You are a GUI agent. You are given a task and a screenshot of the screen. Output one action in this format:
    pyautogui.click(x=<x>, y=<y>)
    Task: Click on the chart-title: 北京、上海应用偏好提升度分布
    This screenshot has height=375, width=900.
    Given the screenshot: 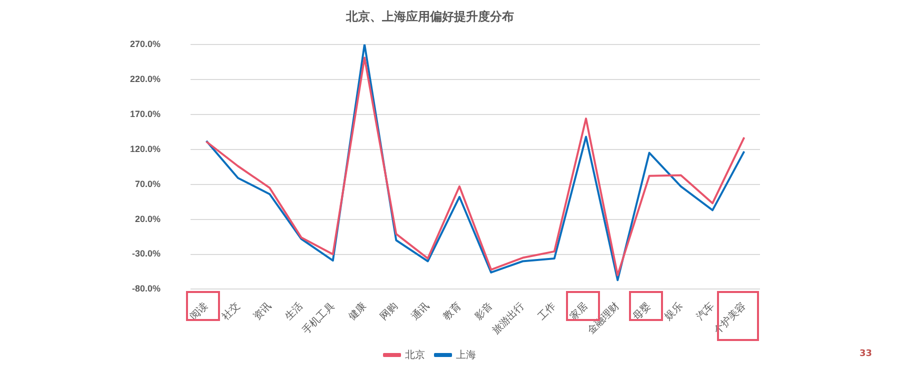 What is the action you would take?
    pyautogui.click(x=429, y=17)
    